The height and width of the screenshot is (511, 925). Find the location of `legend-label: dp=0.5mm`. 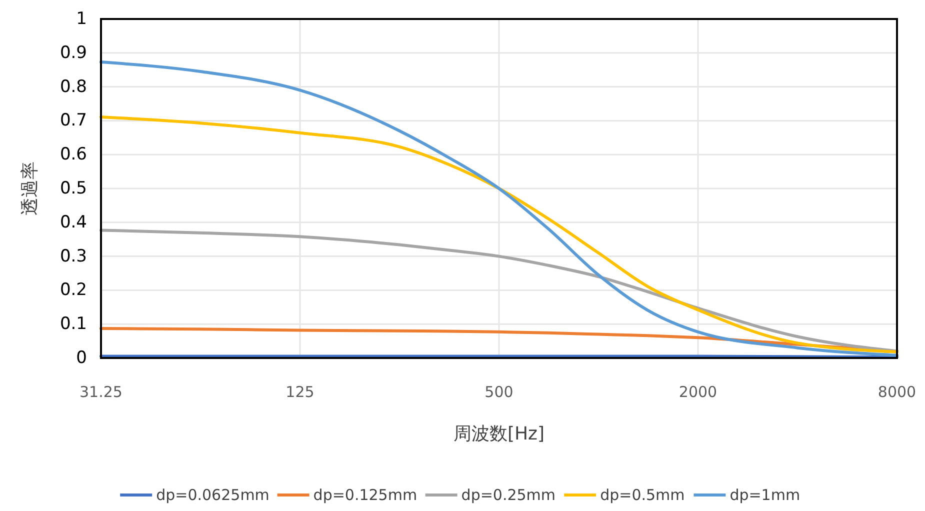

legend-label: dp=0.5mm is located at coordinates (642, 495).